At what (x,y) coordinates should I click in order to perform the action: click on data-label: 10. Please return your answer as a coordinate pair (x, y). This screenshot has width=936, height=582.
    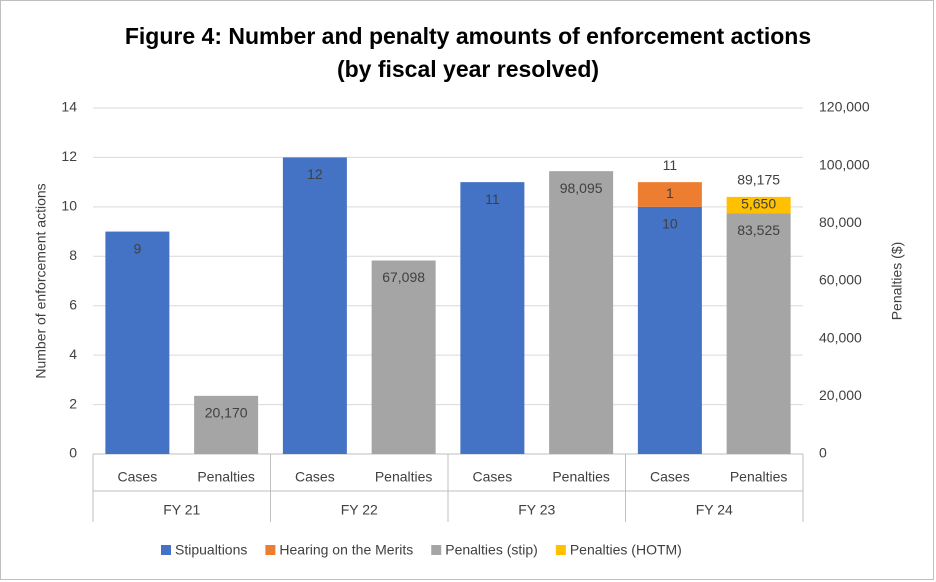
    Looking at the image, I should click on (670, 224).